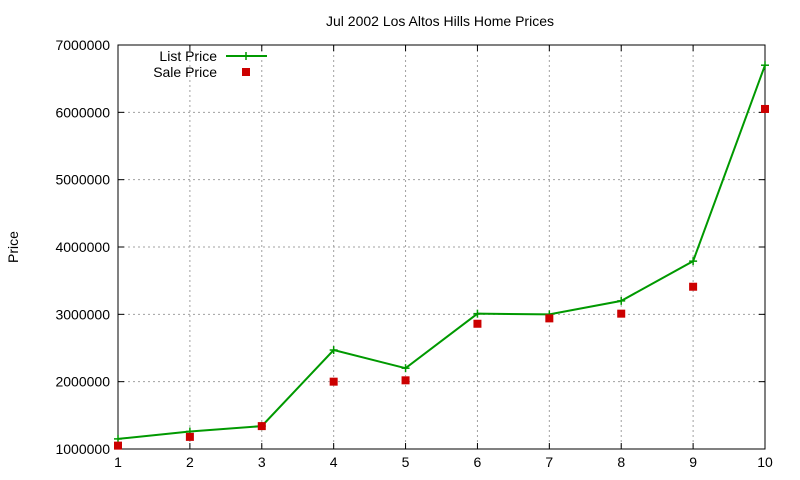 Image resolution: width=800 pixels, height=480 pixels. Describe the element at coordinates (82, 449) in the screenshot. I see `y-tick-label: 1000000` at that location.